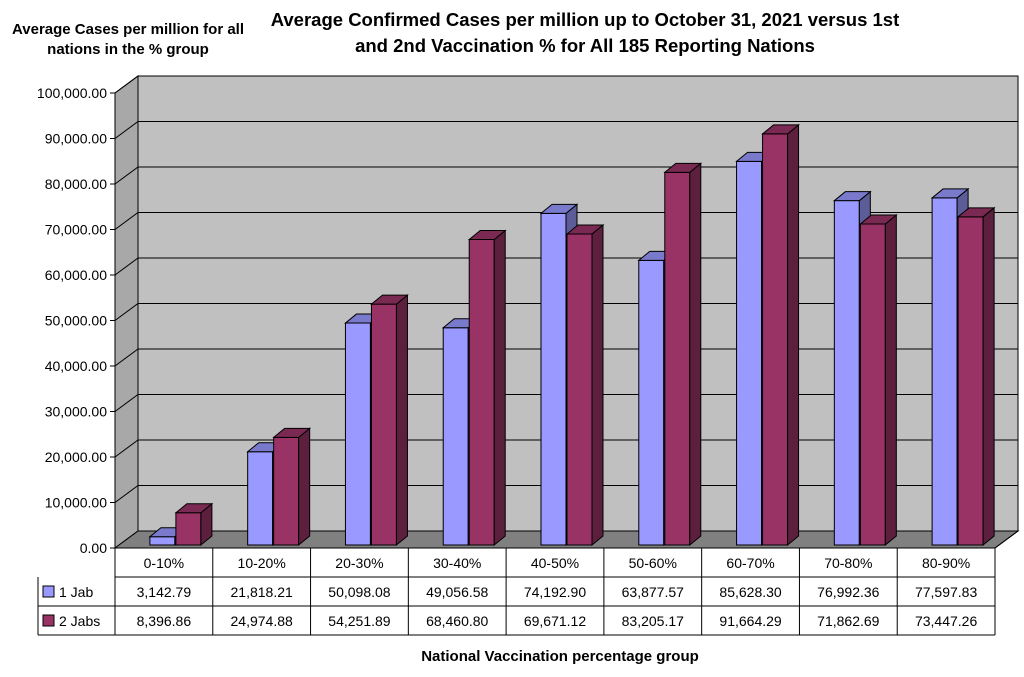 This screenshot has width=1024, height=677. I want to click on data-label: 21,818.21, so click(262, 592).